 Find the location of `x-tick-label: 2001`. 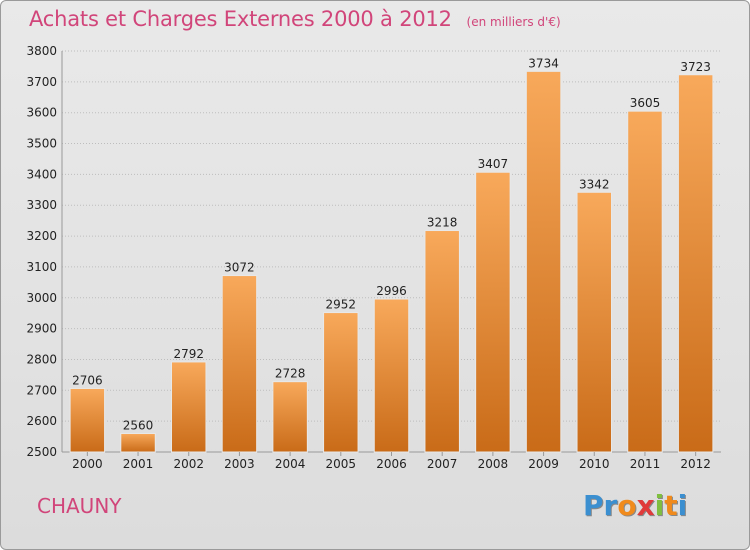

x-tick-label: 2001 is located at coordinates (138, 464).